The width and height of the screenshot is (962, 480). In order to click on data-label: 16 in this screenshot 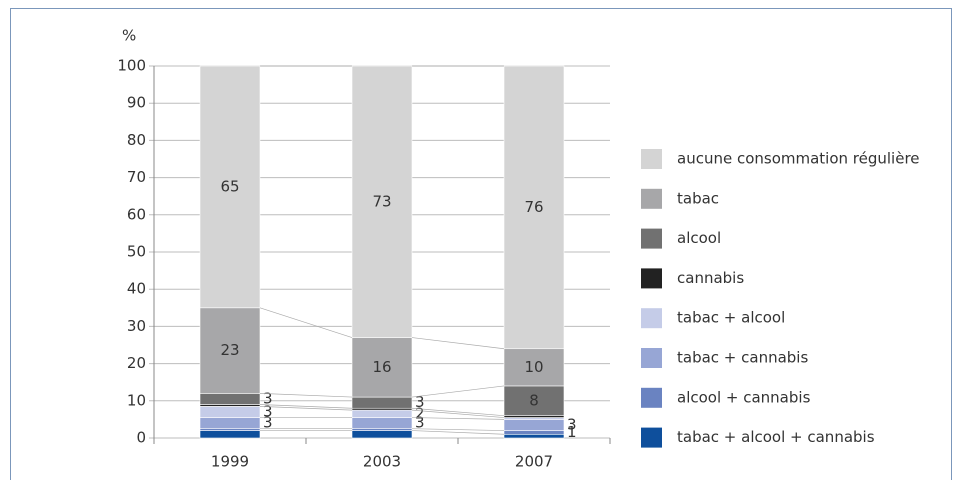, I will do `click(381, 367)`.